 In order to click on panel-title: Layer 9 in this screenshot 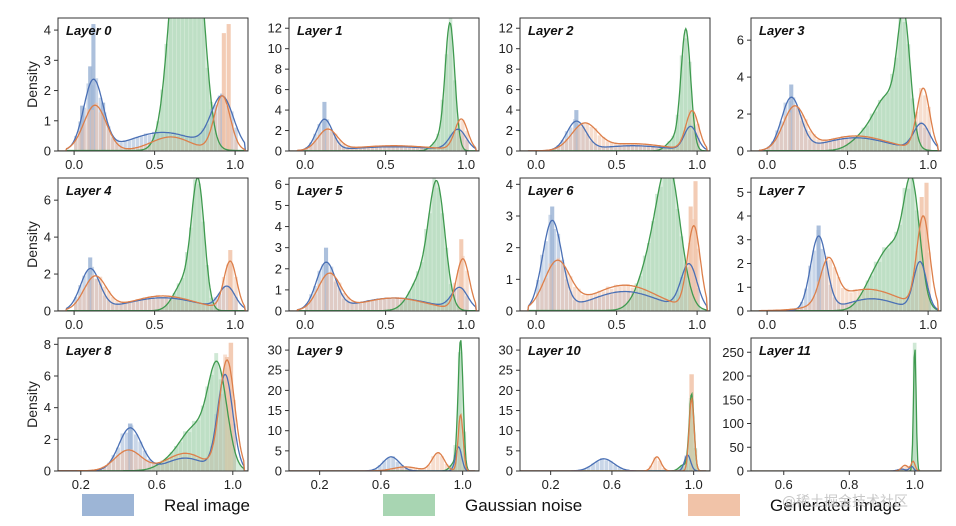, I will do `click(320, 350)`.